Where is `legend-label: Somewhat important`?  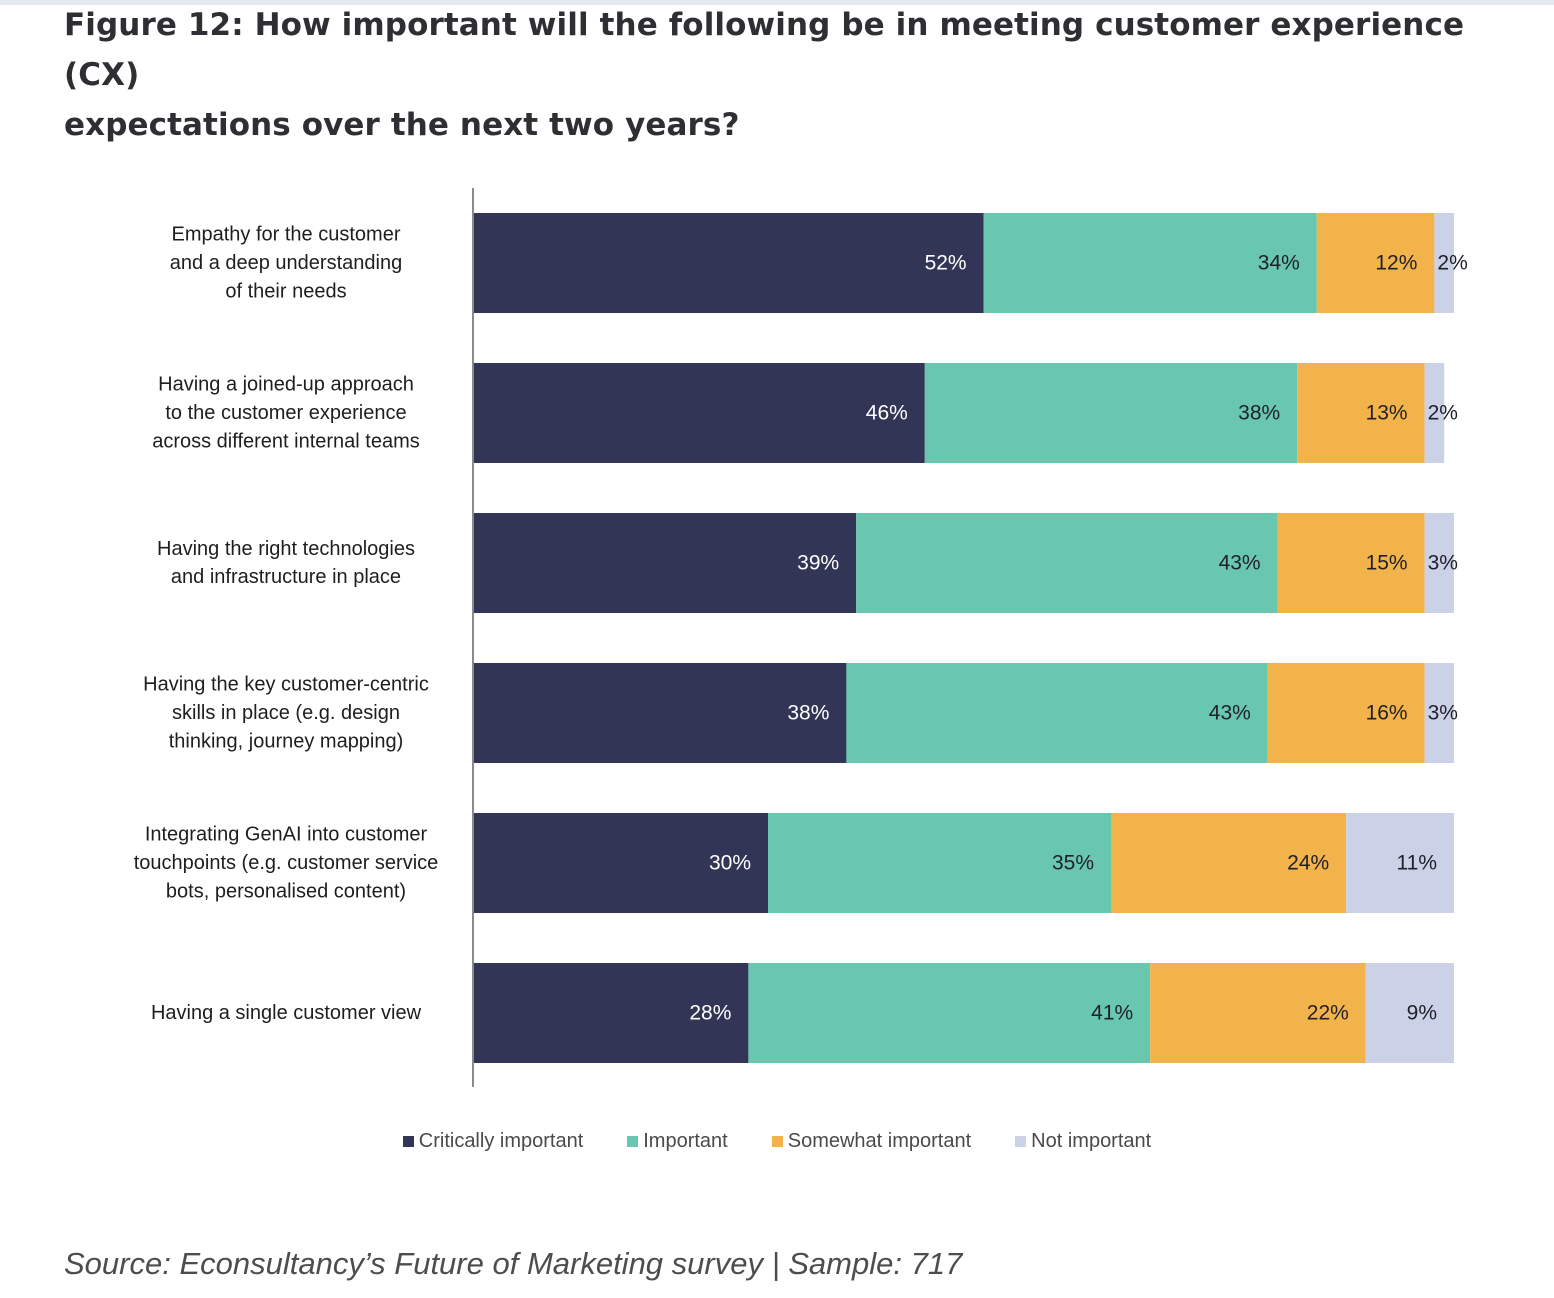
legend-label: Somewhat important is located at coordinates (879, 1140).